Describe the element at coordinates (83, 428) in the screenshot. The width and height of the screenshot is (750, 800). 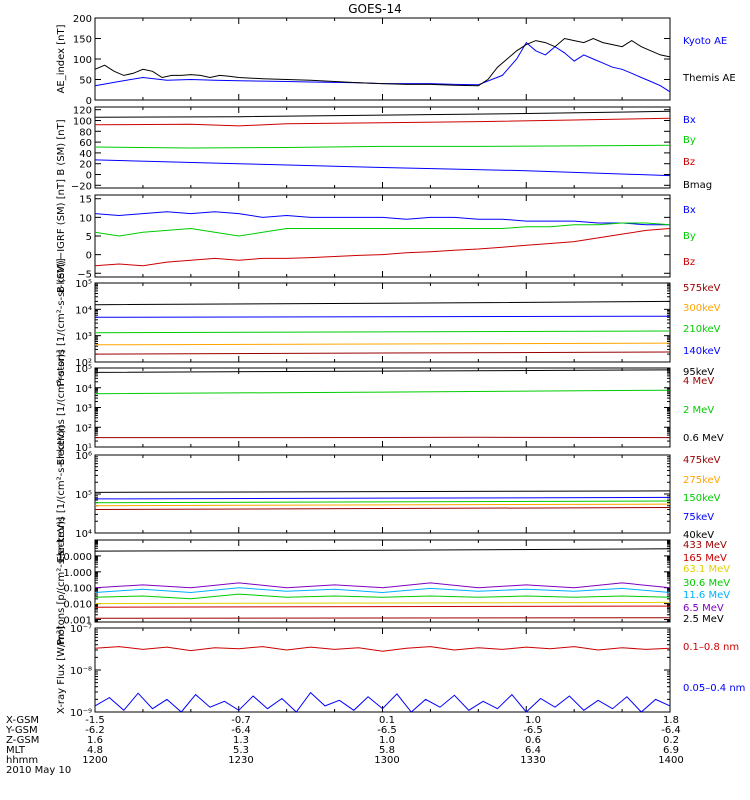
I see `y-tick-label: 10²` at that location.